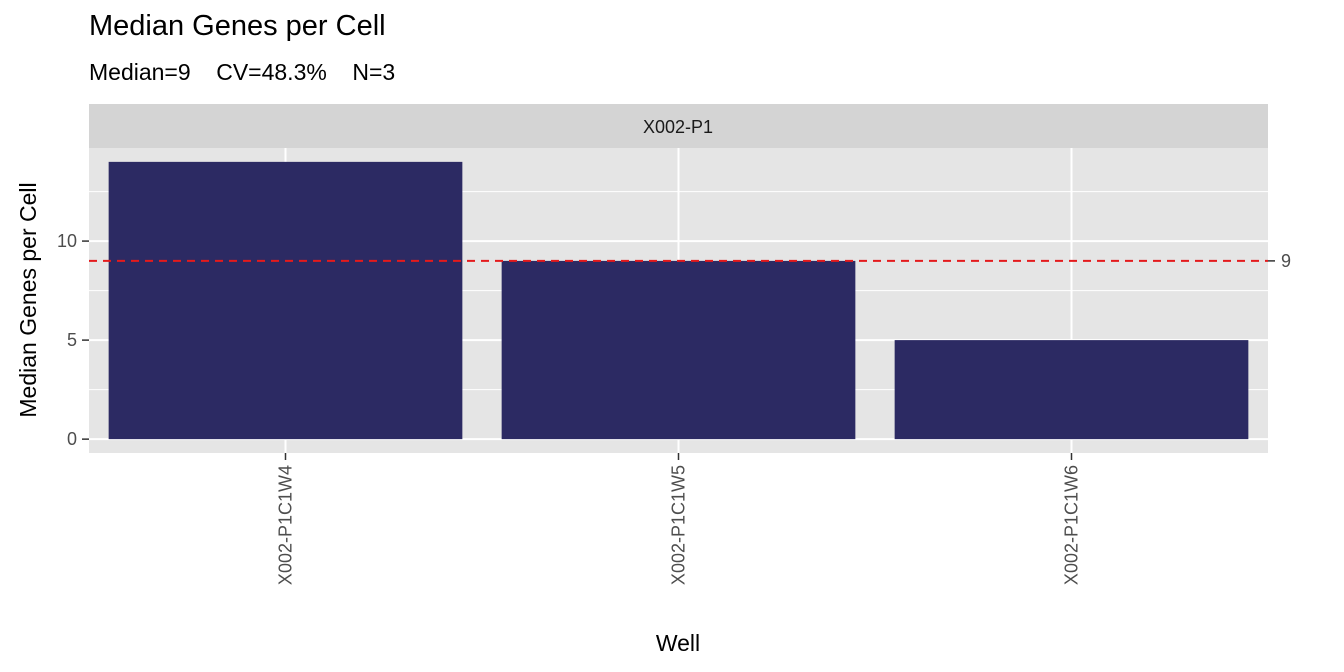 Image resolution: width=1344 pixels, height=672 pixels. Describe the element at coordinates (285, 300) in the screenshot. I see `bar-X002-P1C1W4` at that location.